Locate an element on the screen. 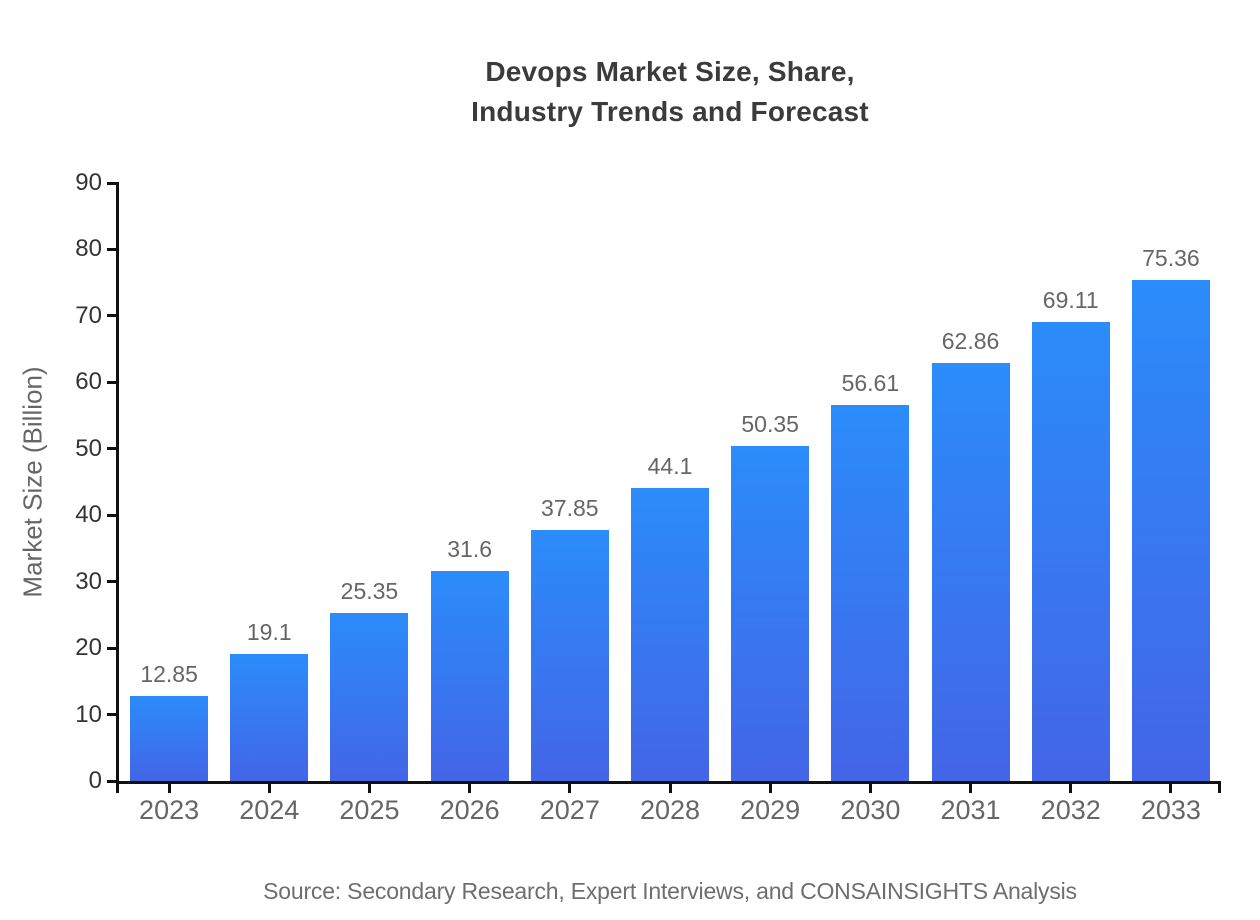  bar-value-label: 75.36 is located at coordinates (1171, 258).